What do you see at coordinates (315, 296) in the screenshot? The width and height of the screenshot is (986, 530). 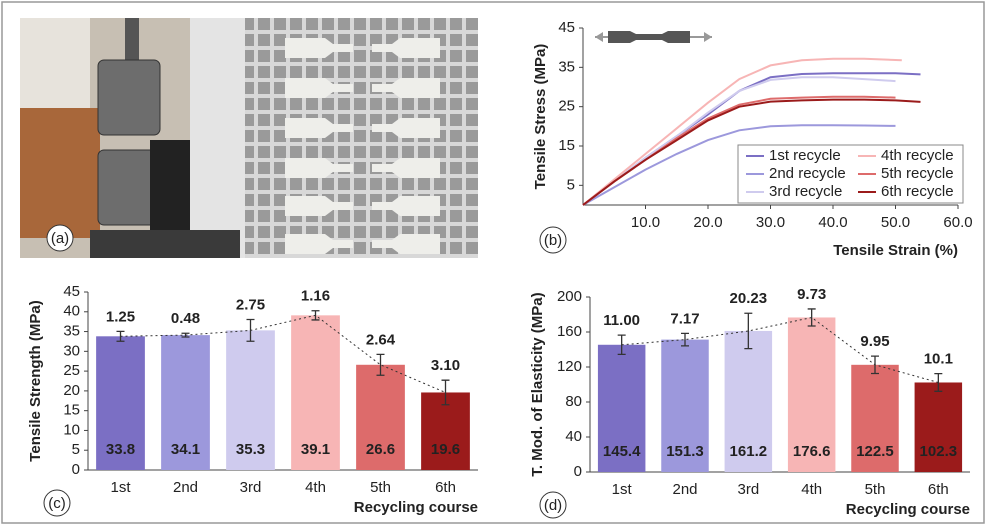 I see `error-label: 1.16` at bounding box center [315, 296].